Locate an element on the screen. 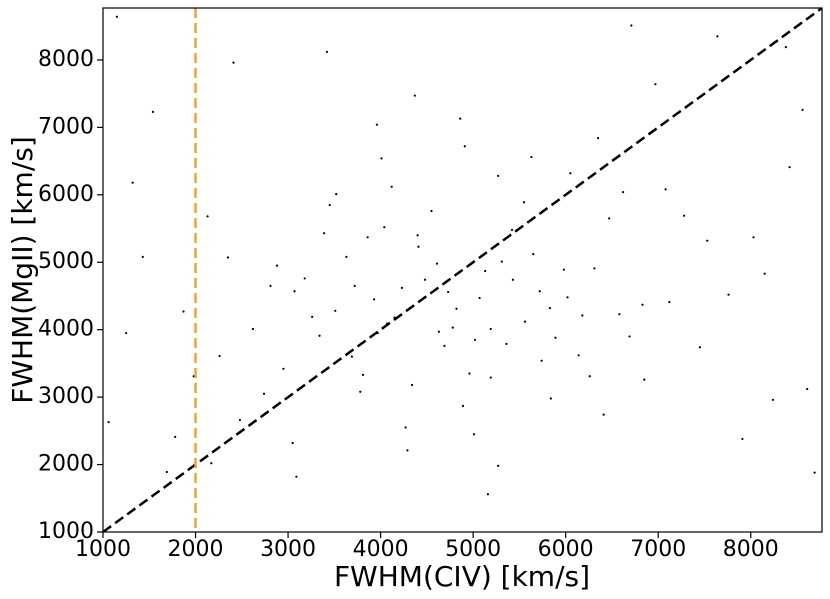  y-tick-label: 2000 is located at coordinates (66, 464).